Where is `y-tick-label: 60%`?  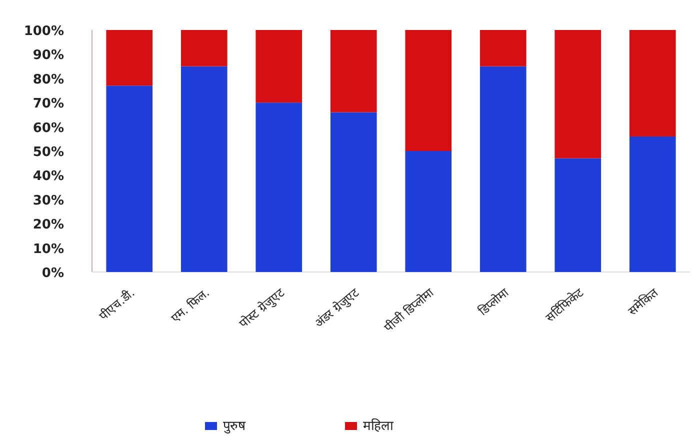 y-tick-label: 60% is located at coordinates (48, 128).